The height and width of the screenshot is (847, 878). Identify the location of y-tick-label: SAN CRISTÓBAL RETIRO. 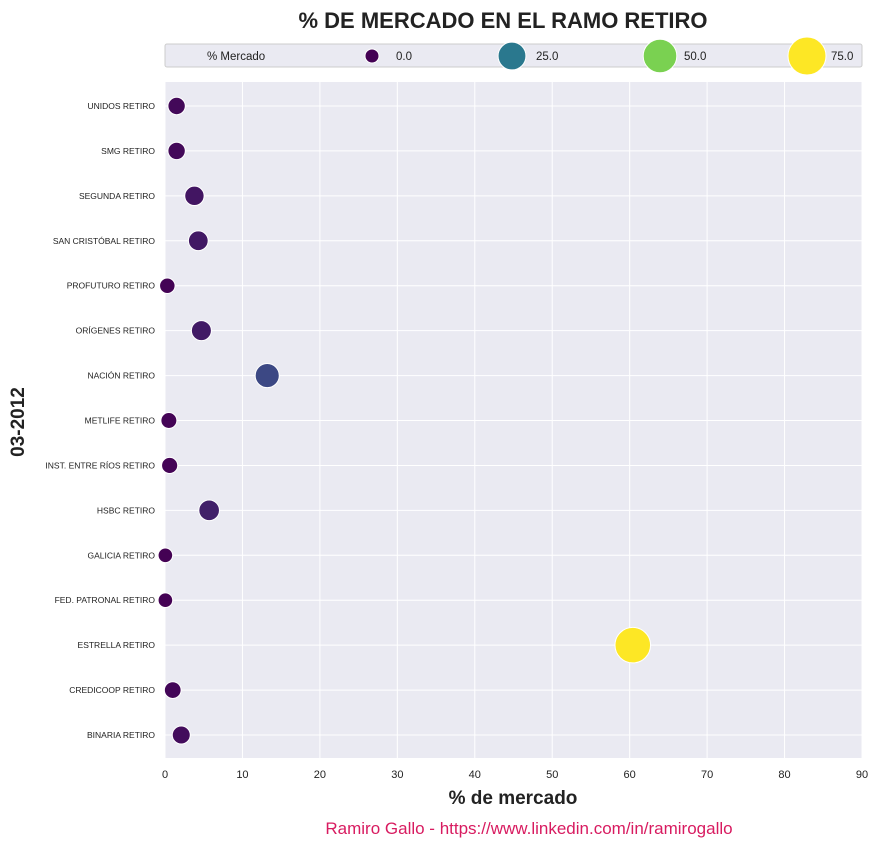
(104, 241).